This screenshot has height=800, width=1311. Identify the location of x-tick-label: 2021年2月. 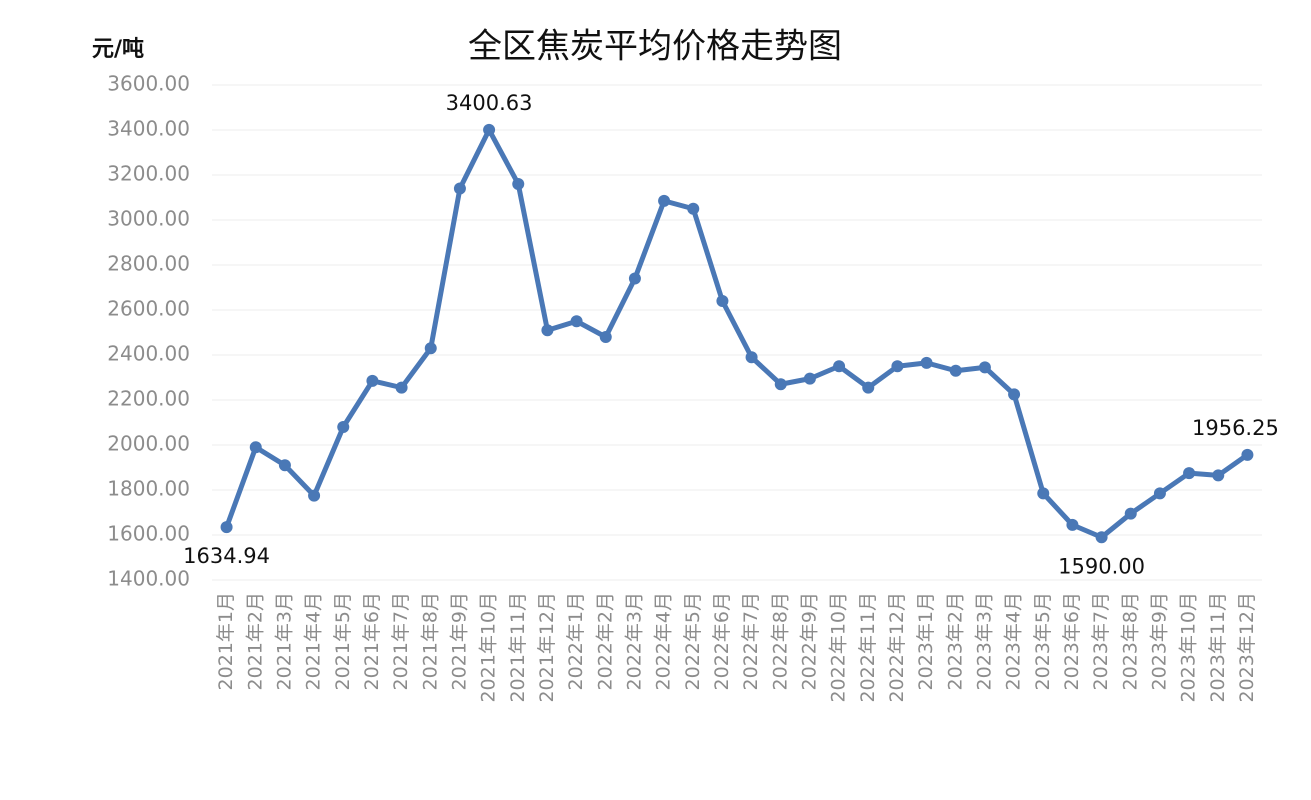
(255, 641).